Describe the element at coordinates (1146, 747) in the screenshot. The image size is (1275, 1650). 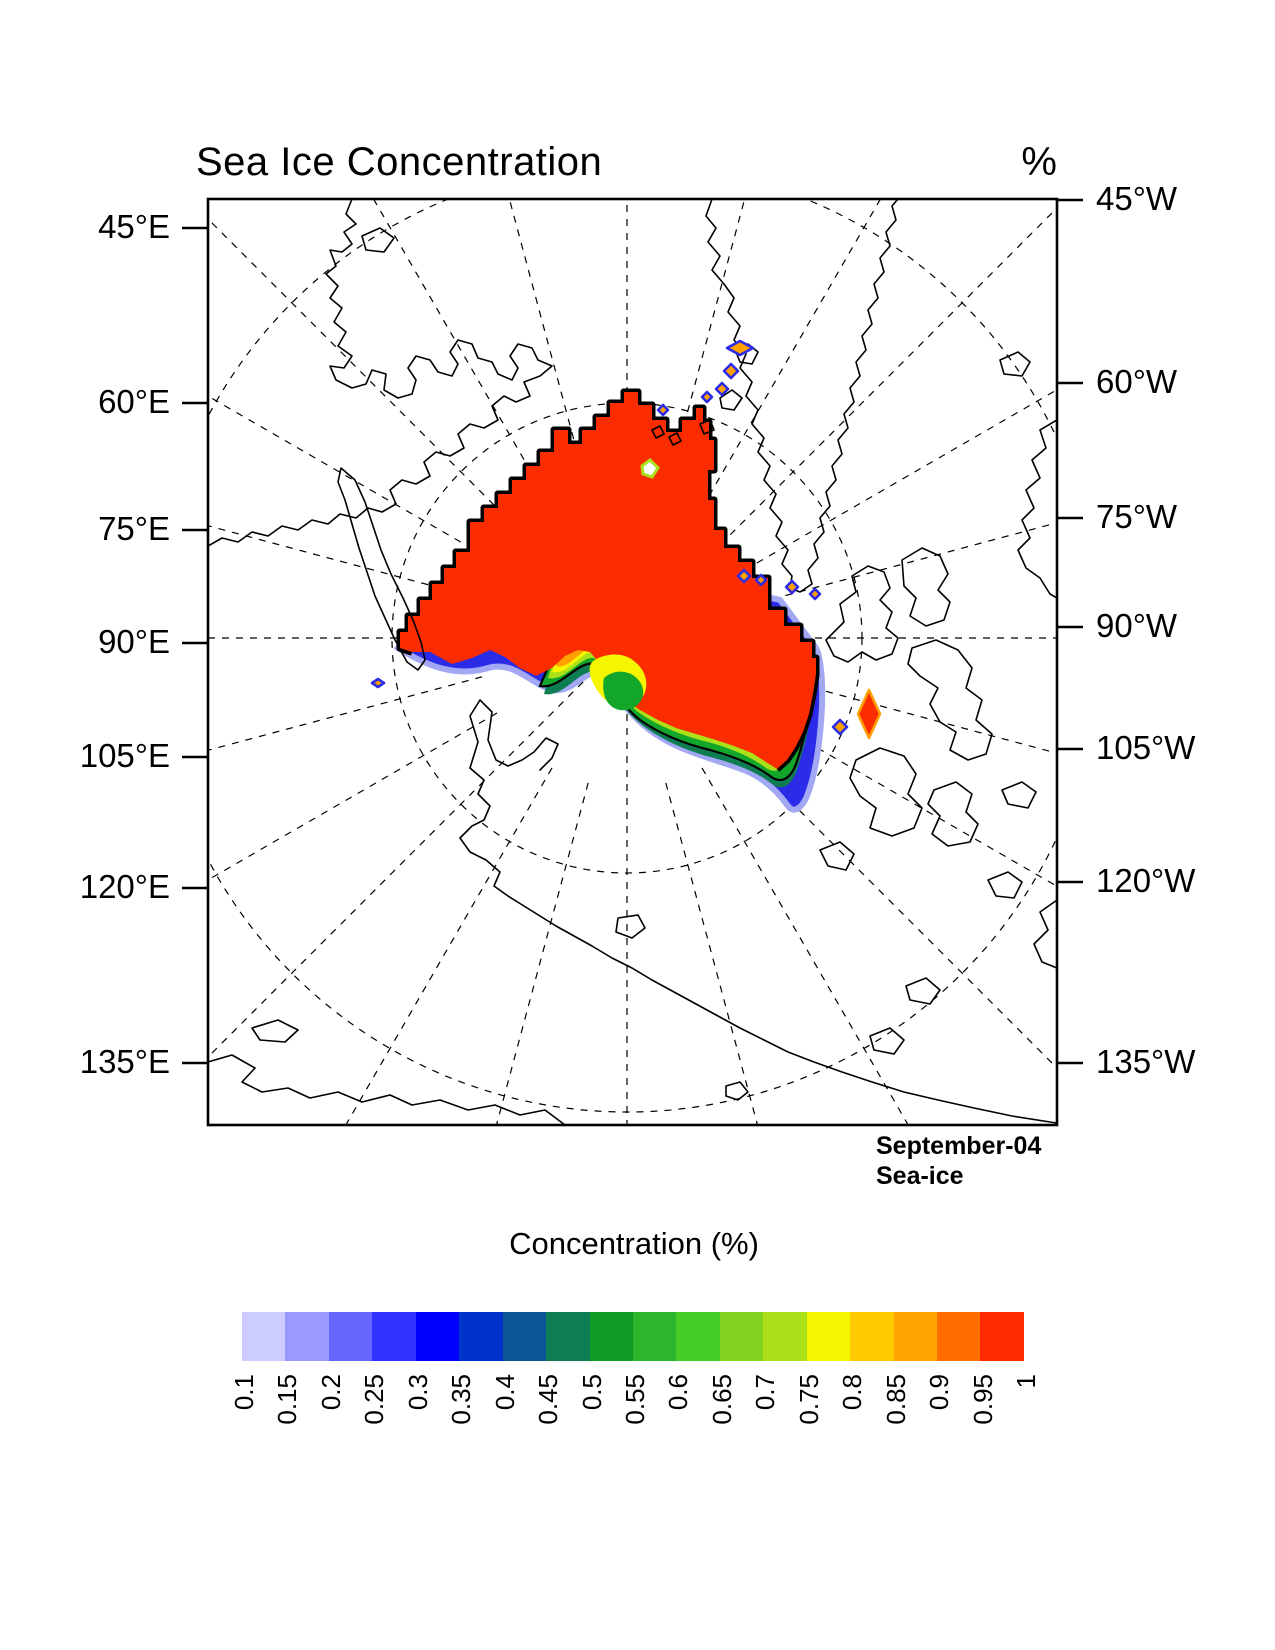
I see `axis-label-right-4: 105°W` at that location.